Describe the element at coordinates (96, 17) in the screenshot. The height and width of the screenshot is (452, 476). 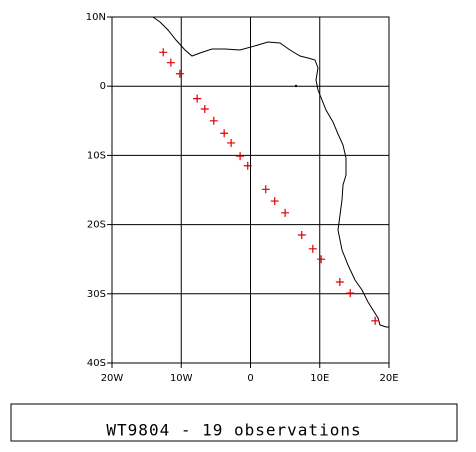
I see `y-tick-label: 10N` at that location.